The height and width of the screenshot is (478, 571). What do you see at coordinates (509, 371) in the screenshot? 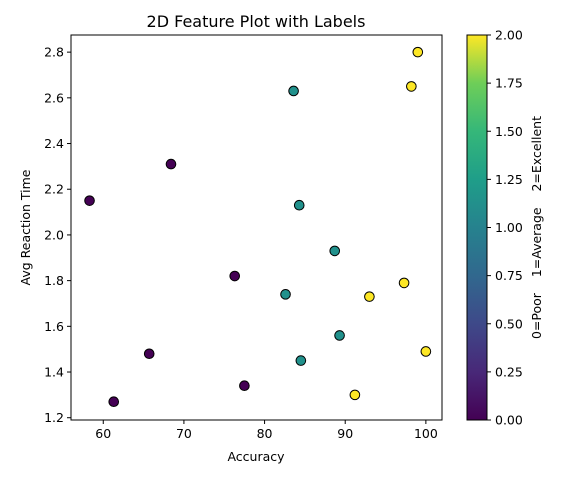
I see `colorbar-tick-label: 0.25` at bounding box center [509, 371].